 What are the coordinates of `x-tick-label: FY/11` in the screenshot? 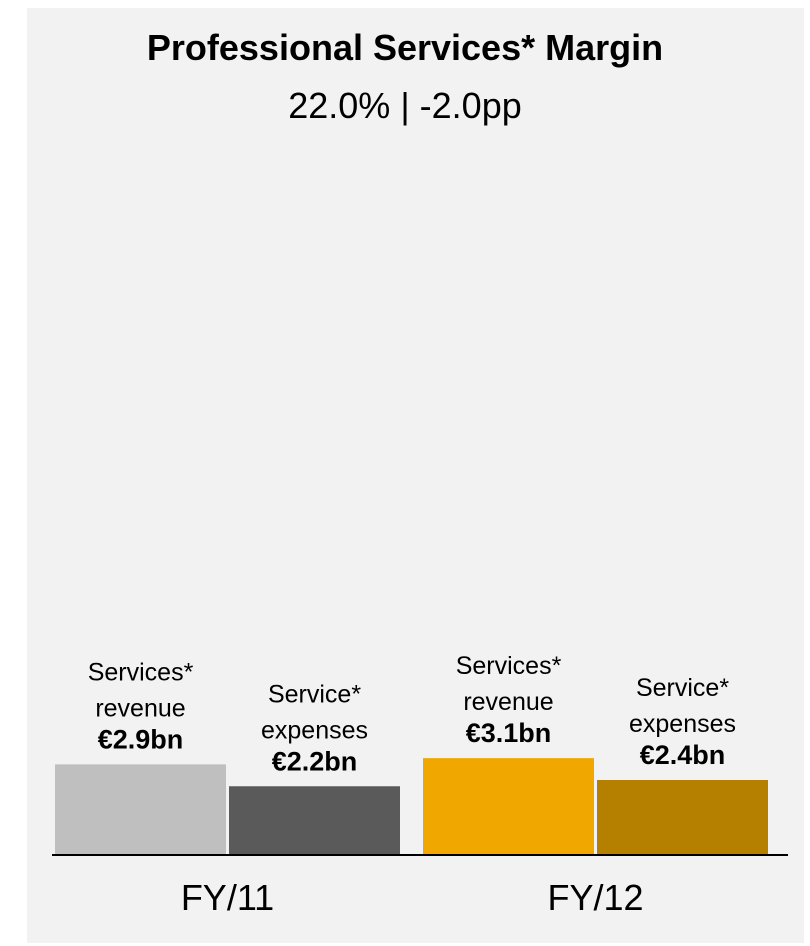 It's located at (227, 897).